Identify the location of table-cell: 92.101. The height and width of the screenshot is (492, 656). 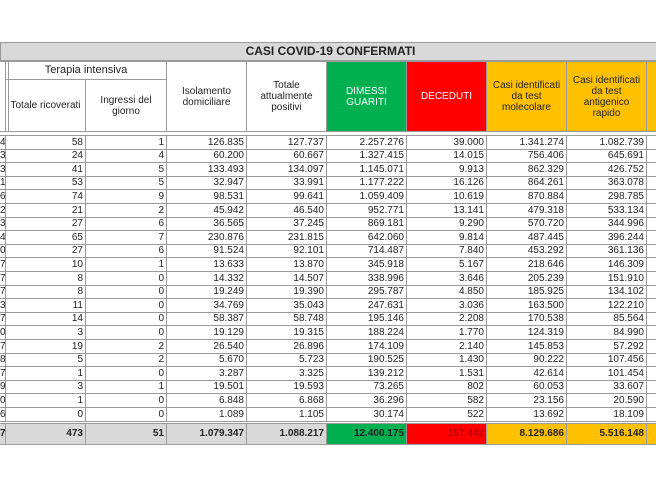
(286, 251).